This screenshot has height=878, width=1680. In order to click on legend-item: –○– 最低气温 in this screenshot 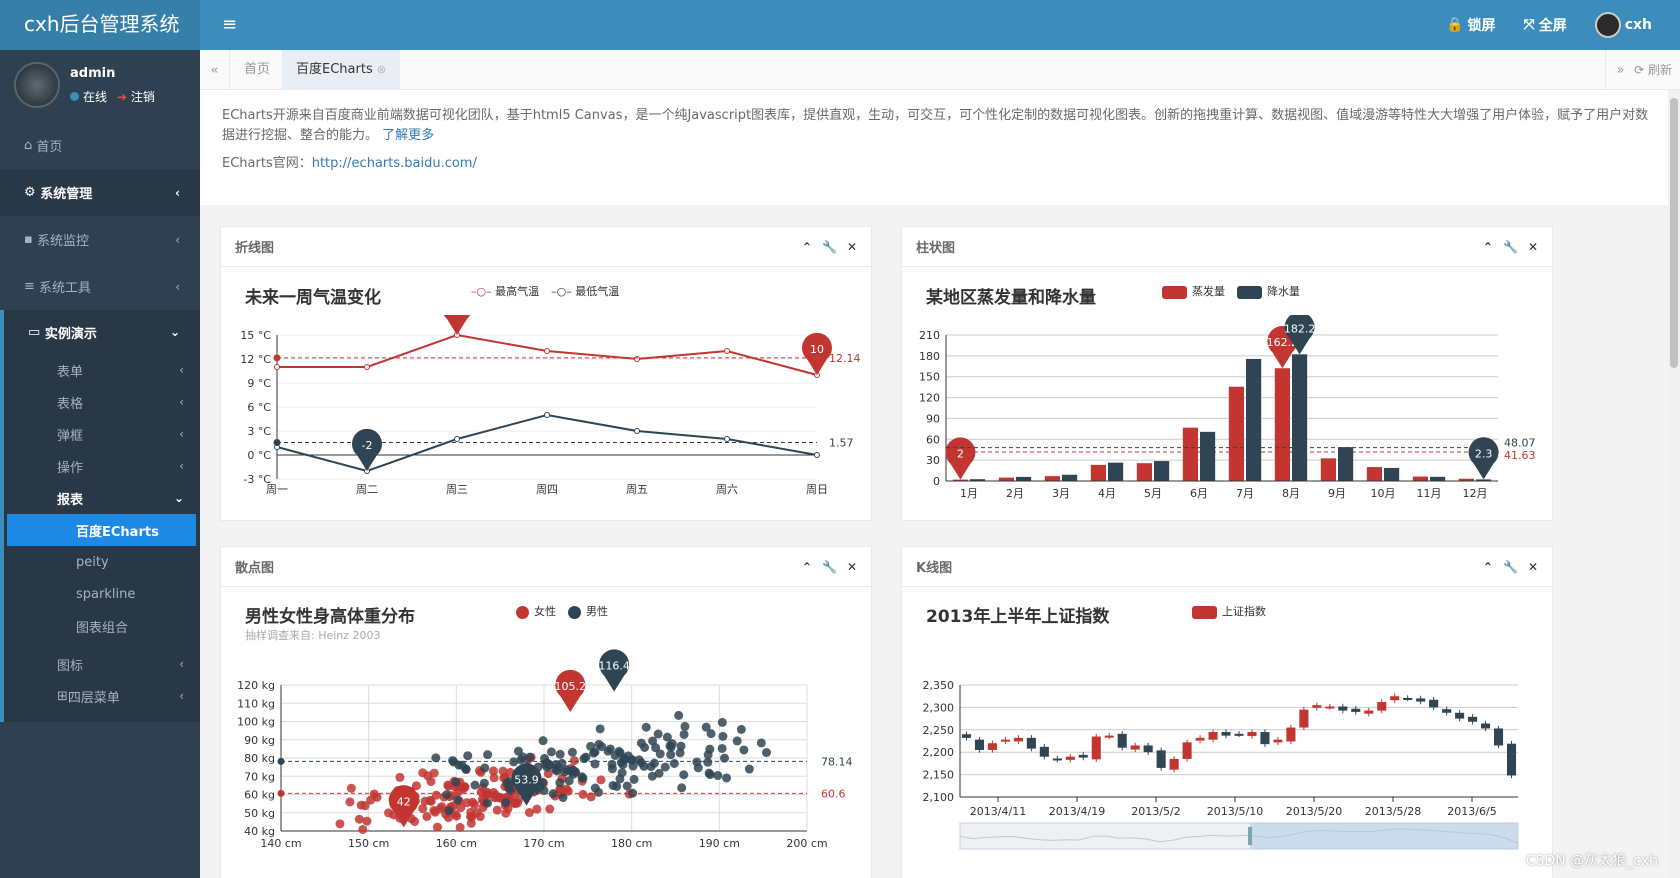, I will do `click(585, 291)`.